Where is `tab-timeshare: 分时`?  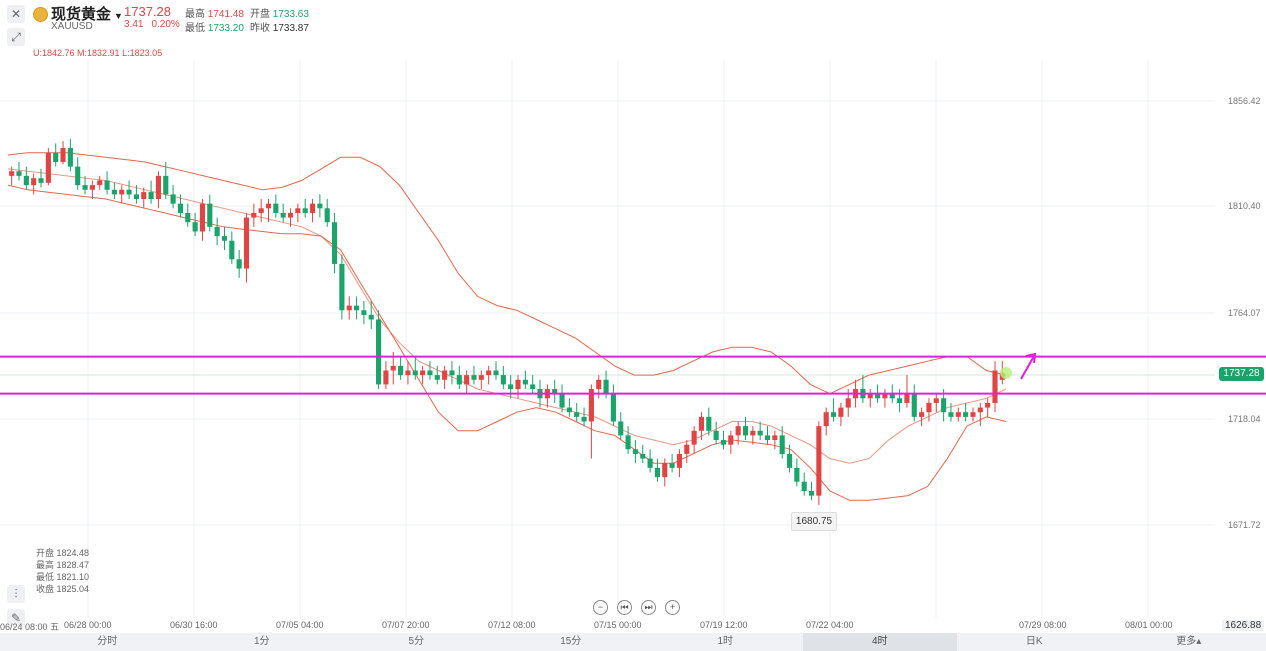
tab-timeshare: 分时 is located at coordinates (107, 641).